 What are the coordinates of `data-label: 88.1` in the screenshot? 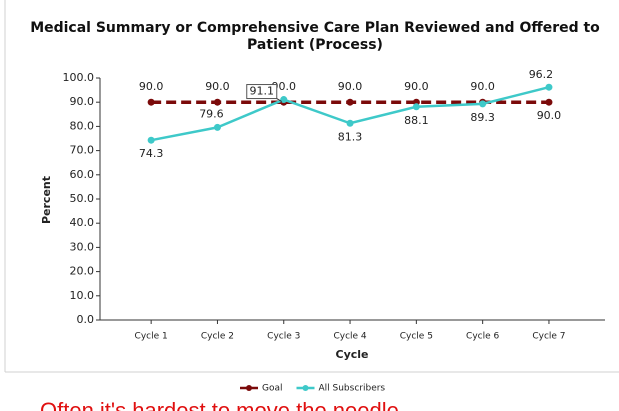 It's located at (416, 120).